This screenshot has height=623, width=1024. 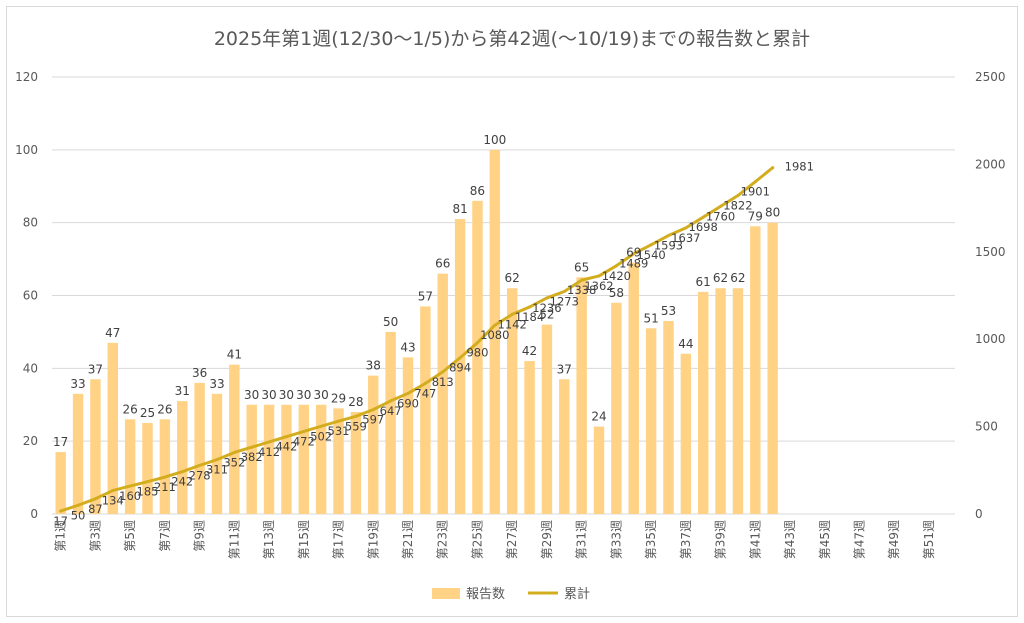 What do you see at coordinates (546, 308) in the screenshot?
I see `line-data-label: 1236` at bounding box center [546, 308].